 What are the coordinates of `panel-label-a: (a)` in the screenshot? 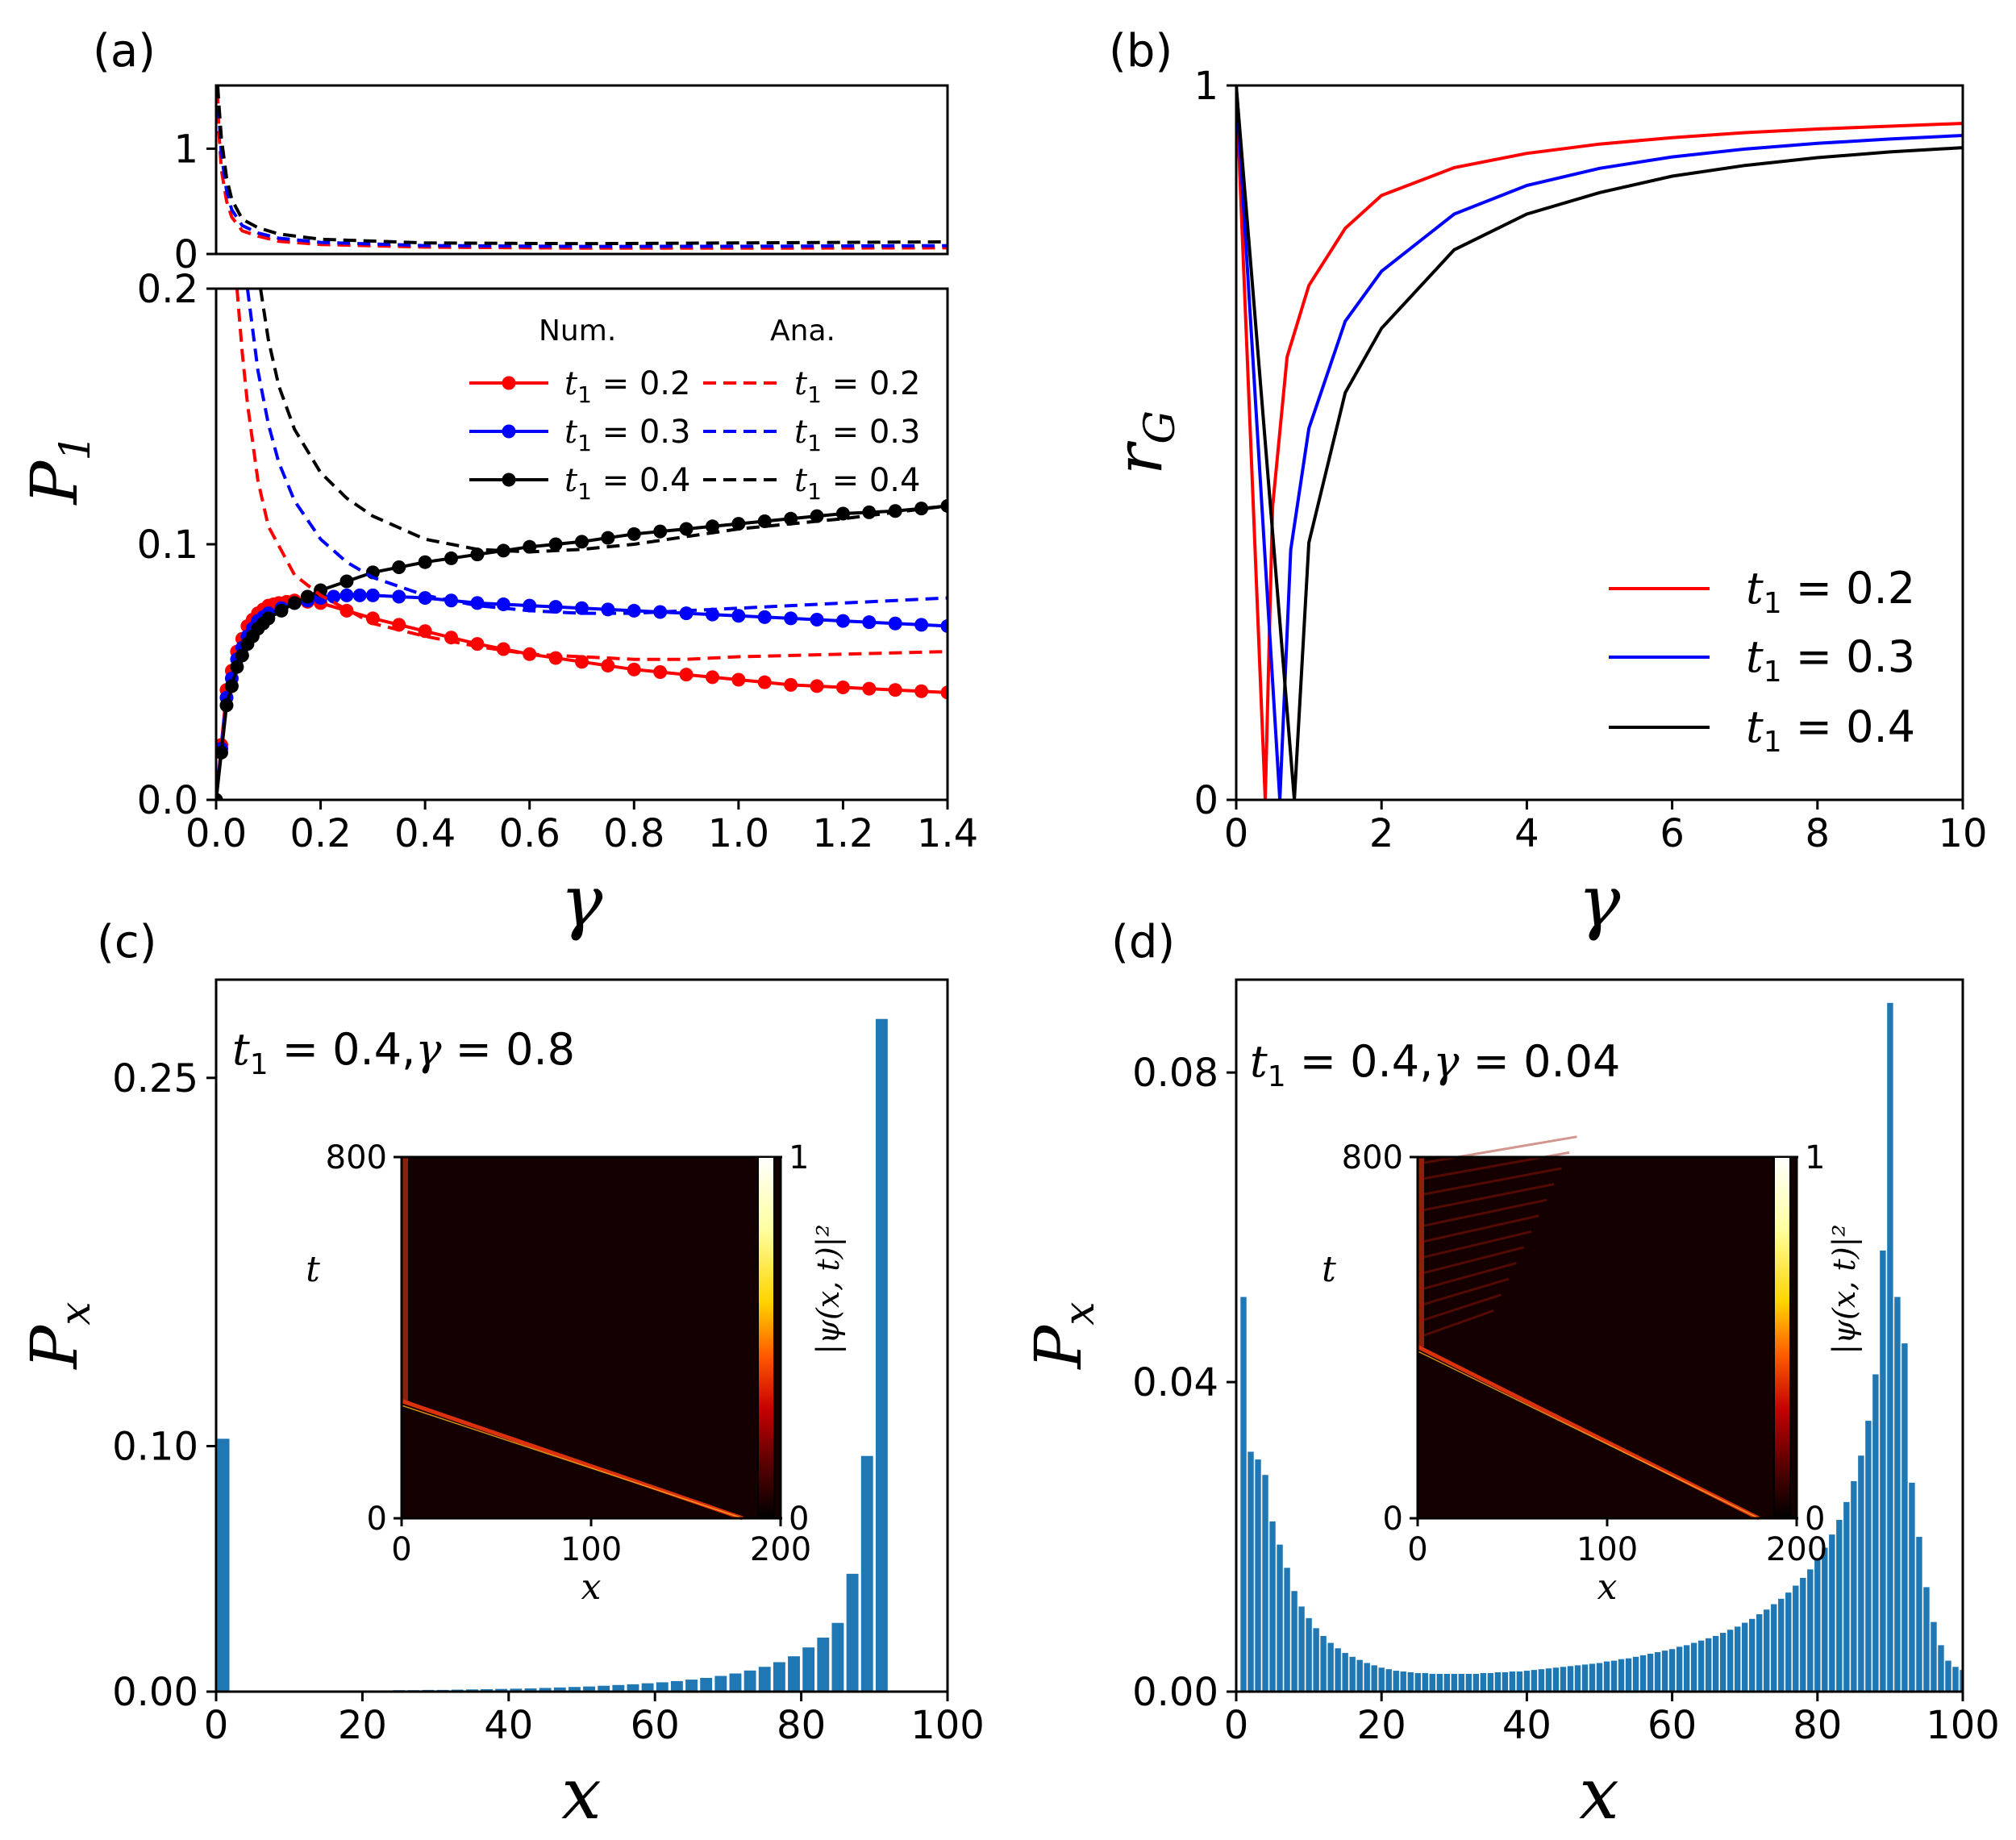 It's located at (125, 51).